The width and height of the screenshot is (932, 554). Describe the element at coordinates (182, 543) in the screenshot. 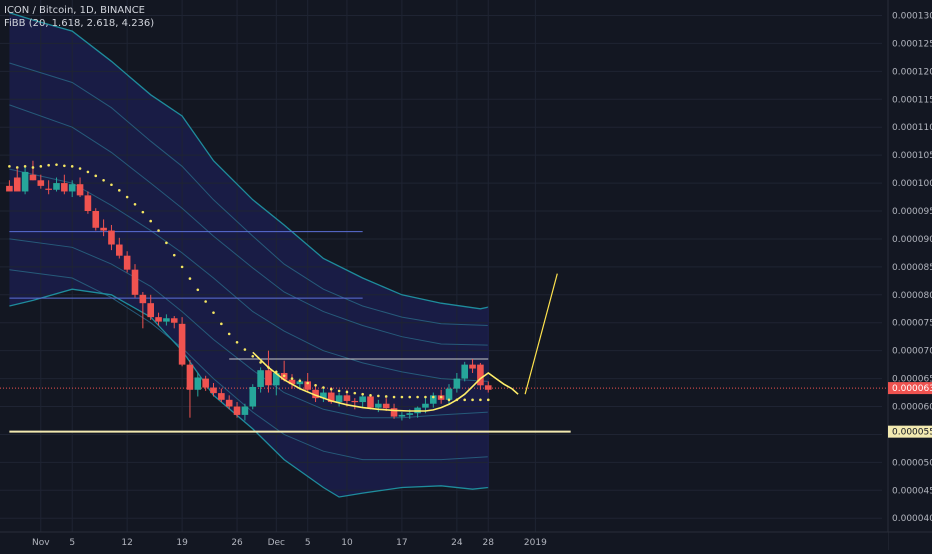

I see `x-tick-label: 19` at that location.